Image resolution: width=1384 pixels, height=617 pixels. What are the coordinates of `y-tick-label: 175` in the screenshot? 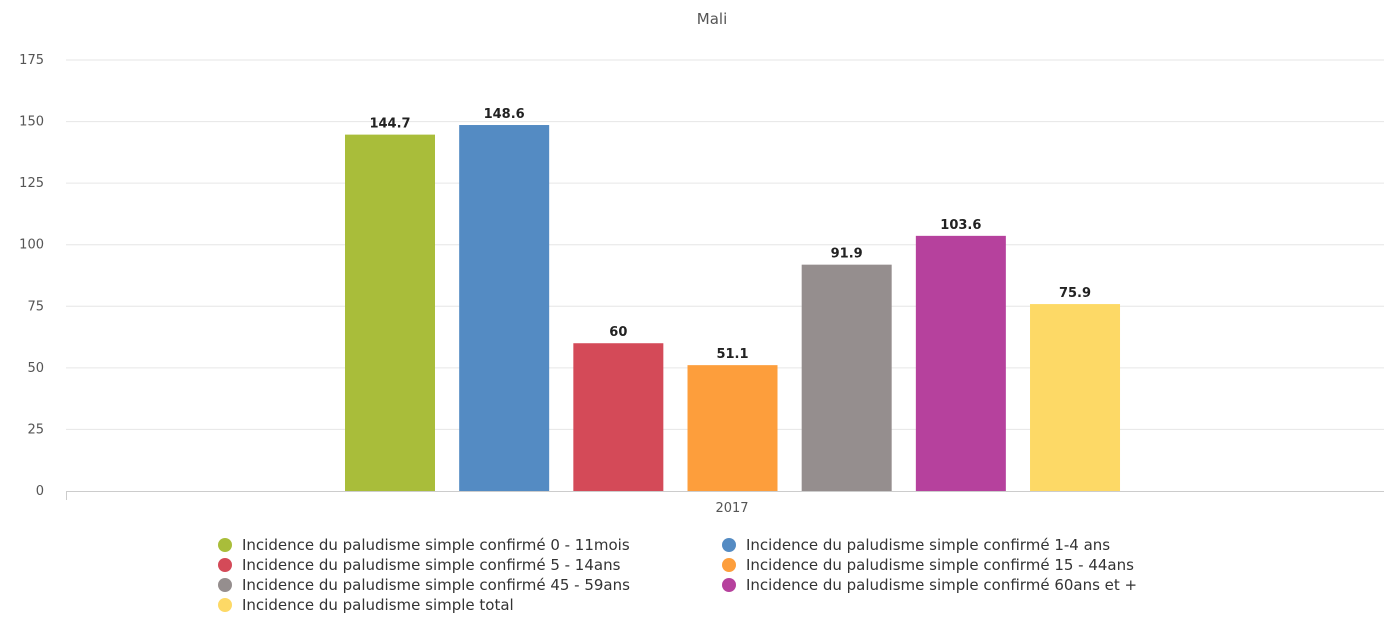 It's located at (31, 60).